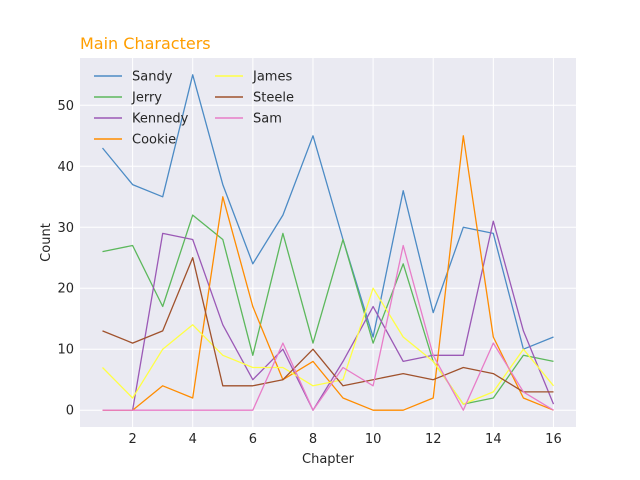  I want to click on legend-label: Jerry, so click(146, 98).